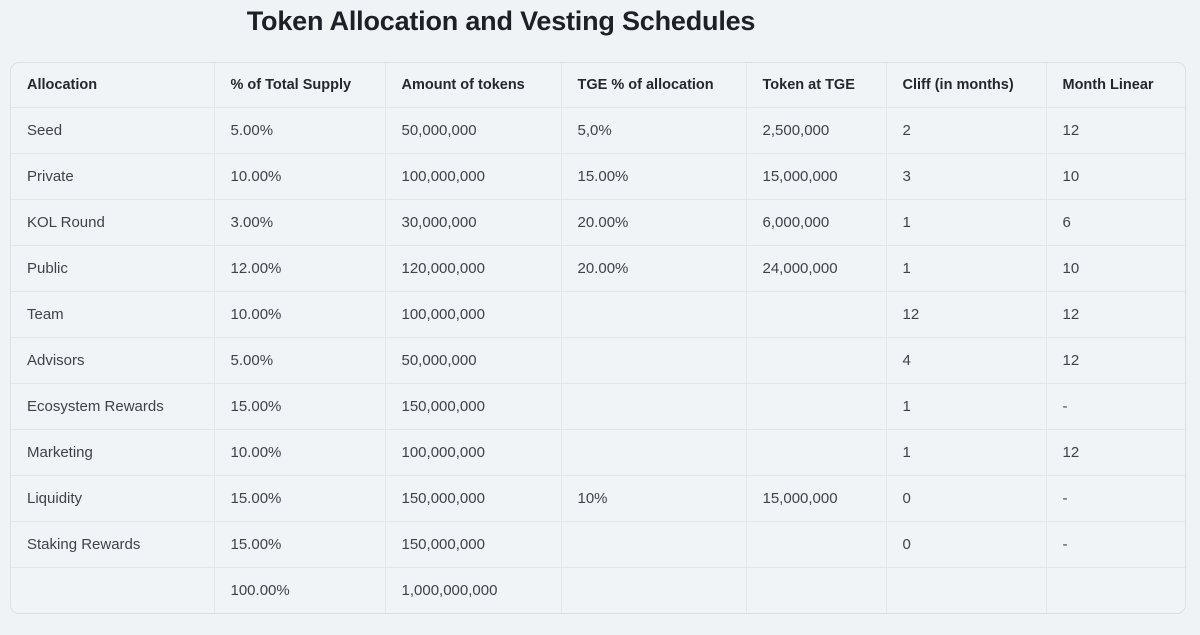 This screenshot has height=635, width=1200. Describe the element at coordinates (815, 175) in the screenshot. I see `table-cell: 15,000,000` at that location.